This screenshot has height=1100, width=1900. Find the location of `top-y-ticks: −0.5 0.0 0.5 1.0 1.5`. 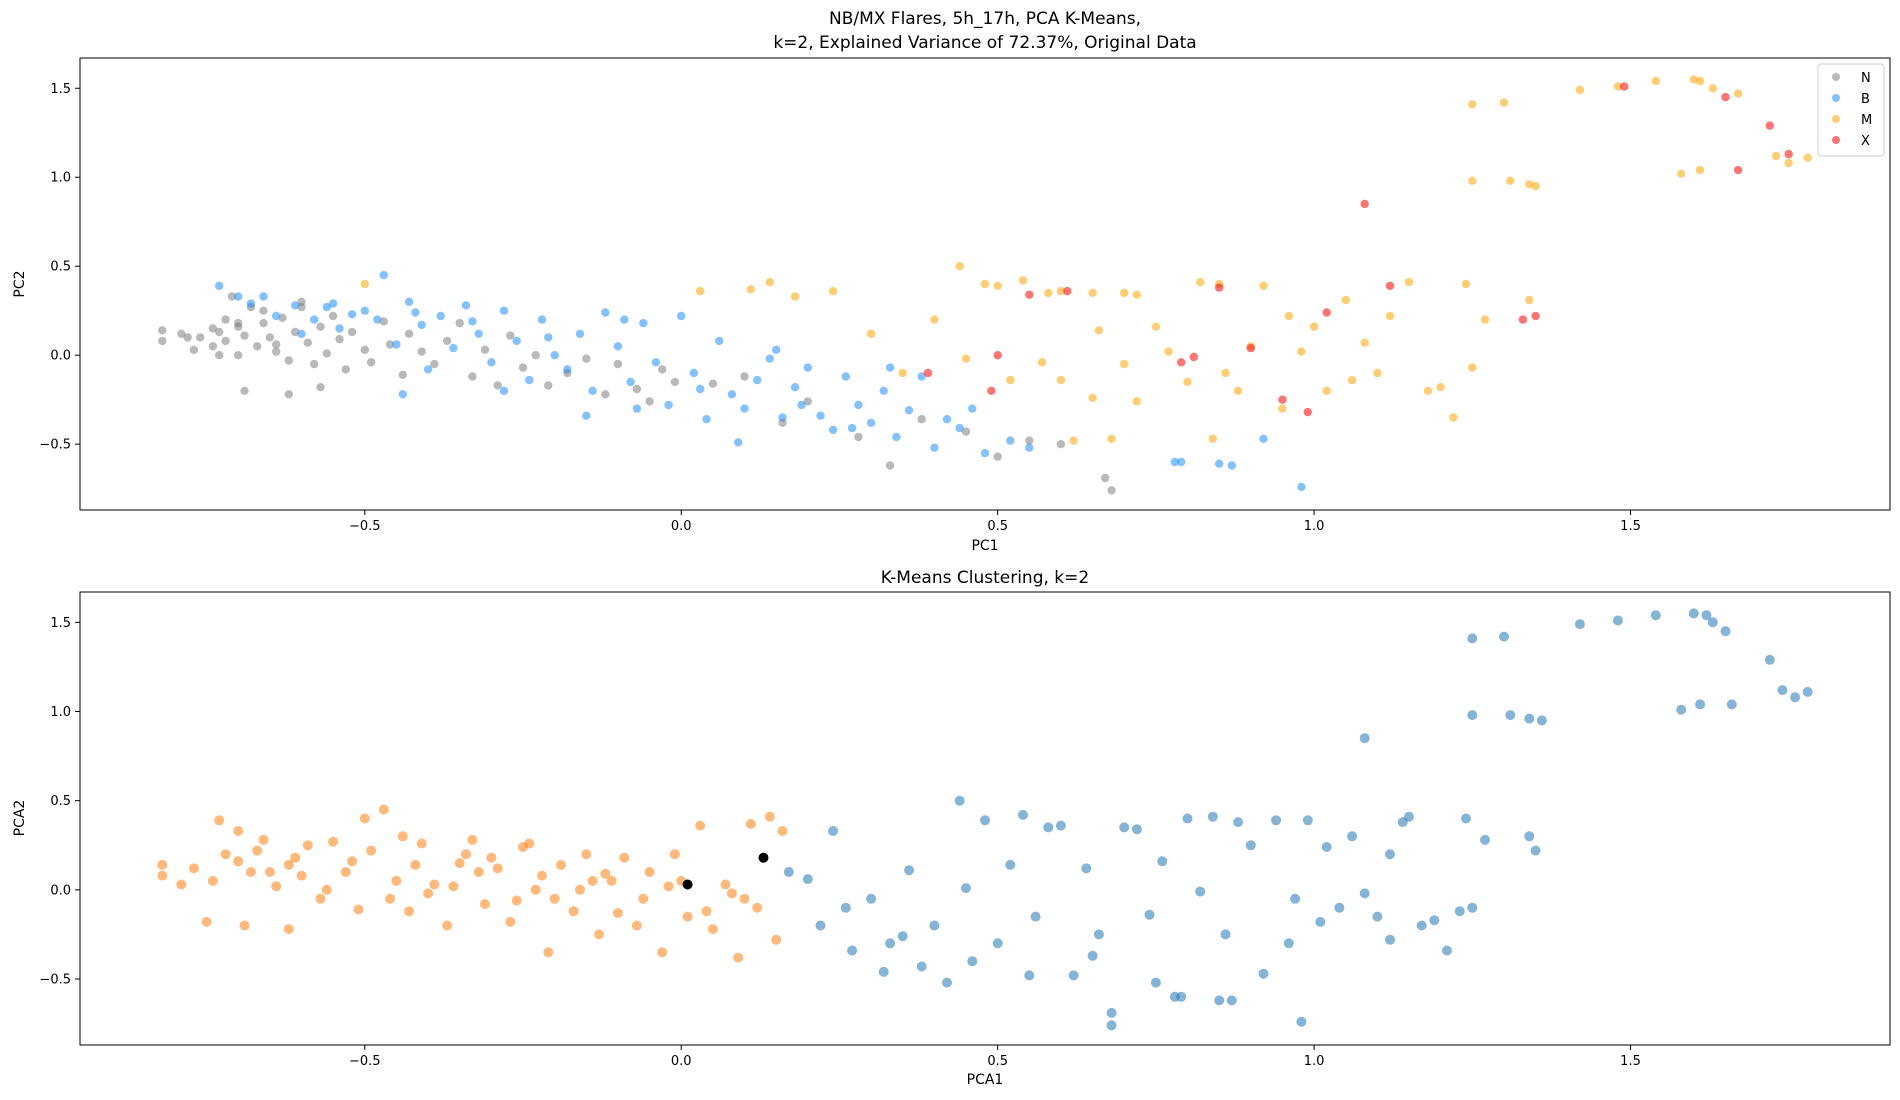

top-y-ticks: −0.5 0.0 0.5 1.0 1.5 is located at coordinates (59, 267).